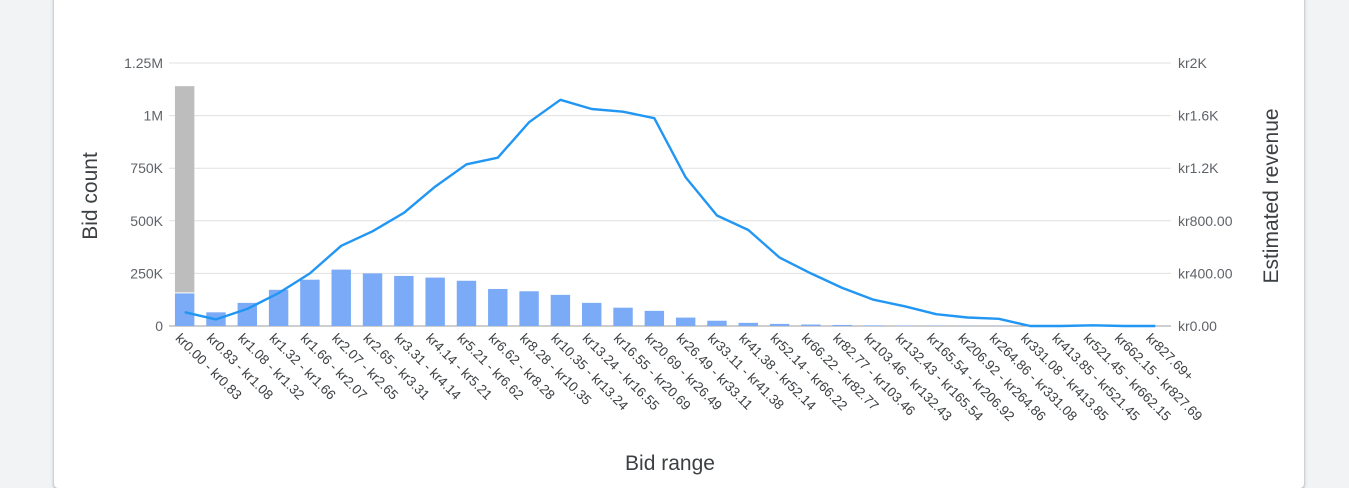  I want to click on right-axis-ticks: kr0.00 kr400.00 kr800.00 kr1.2K kr1.6K kr2K, so click(1205, 194).